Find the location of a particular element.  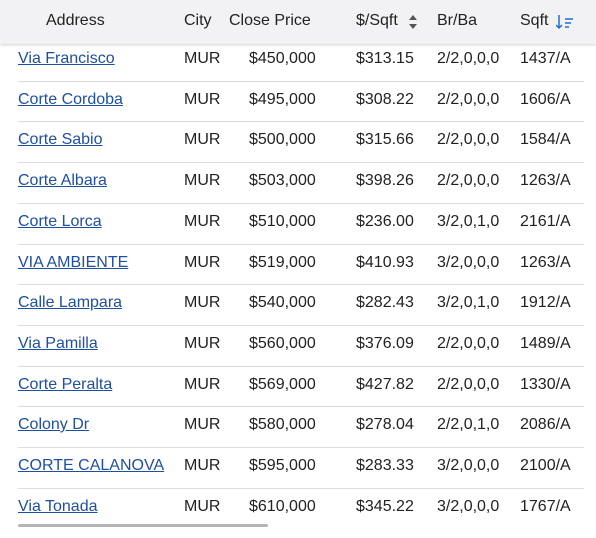

address-link: Corte Albara is located at coordinates (62, 180).